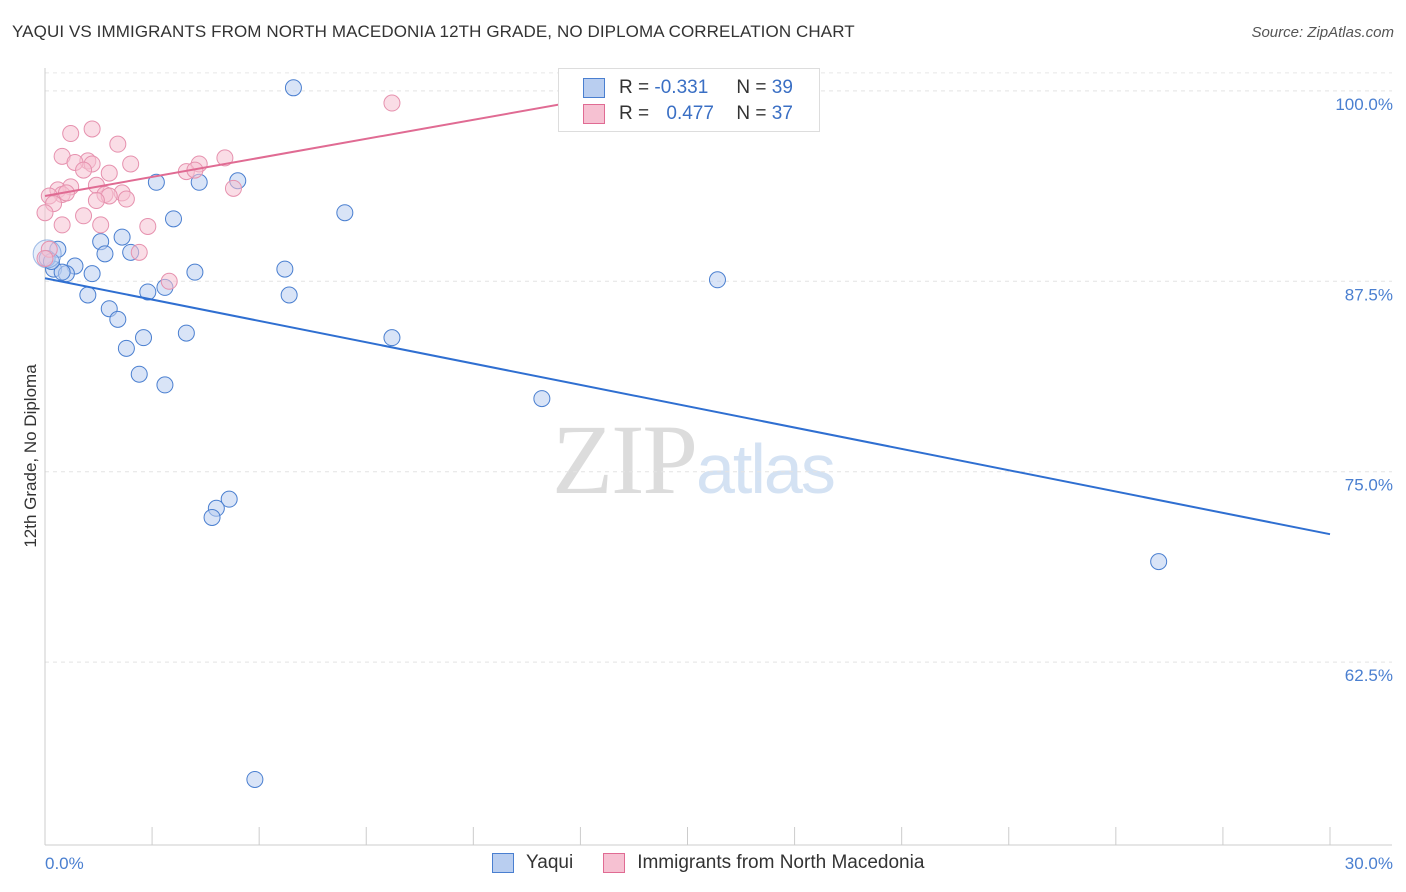  What do you see at coordinates (782, 113) in the screenshot?
I see `legend-n-value: 37` at bounding box center [782, 113].